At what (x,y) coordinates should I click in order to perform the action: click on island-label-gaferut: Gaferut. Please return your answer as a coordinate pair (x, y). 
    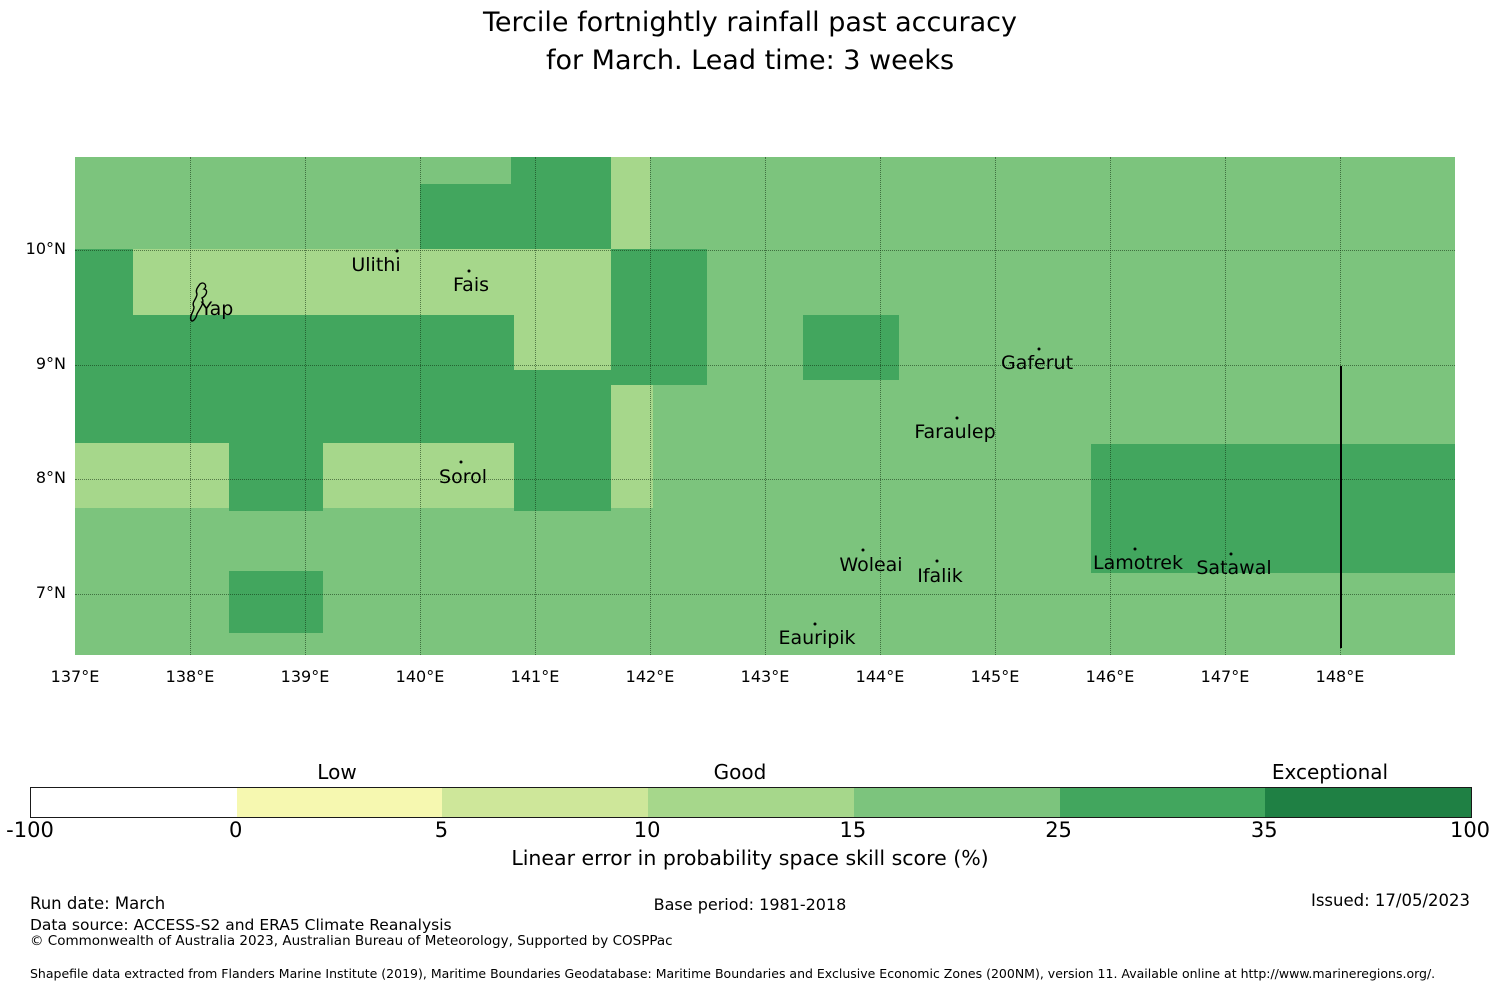
    Looking at the image, I should click on (1037, 363).